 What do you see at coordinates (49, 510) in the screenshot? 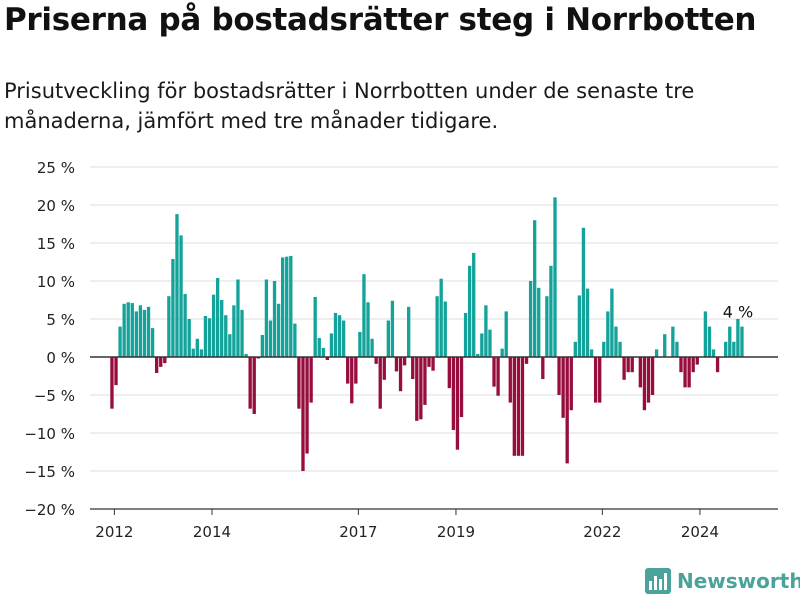
I see `y-tick-label: −20 %` at bounding box center [49, 510].